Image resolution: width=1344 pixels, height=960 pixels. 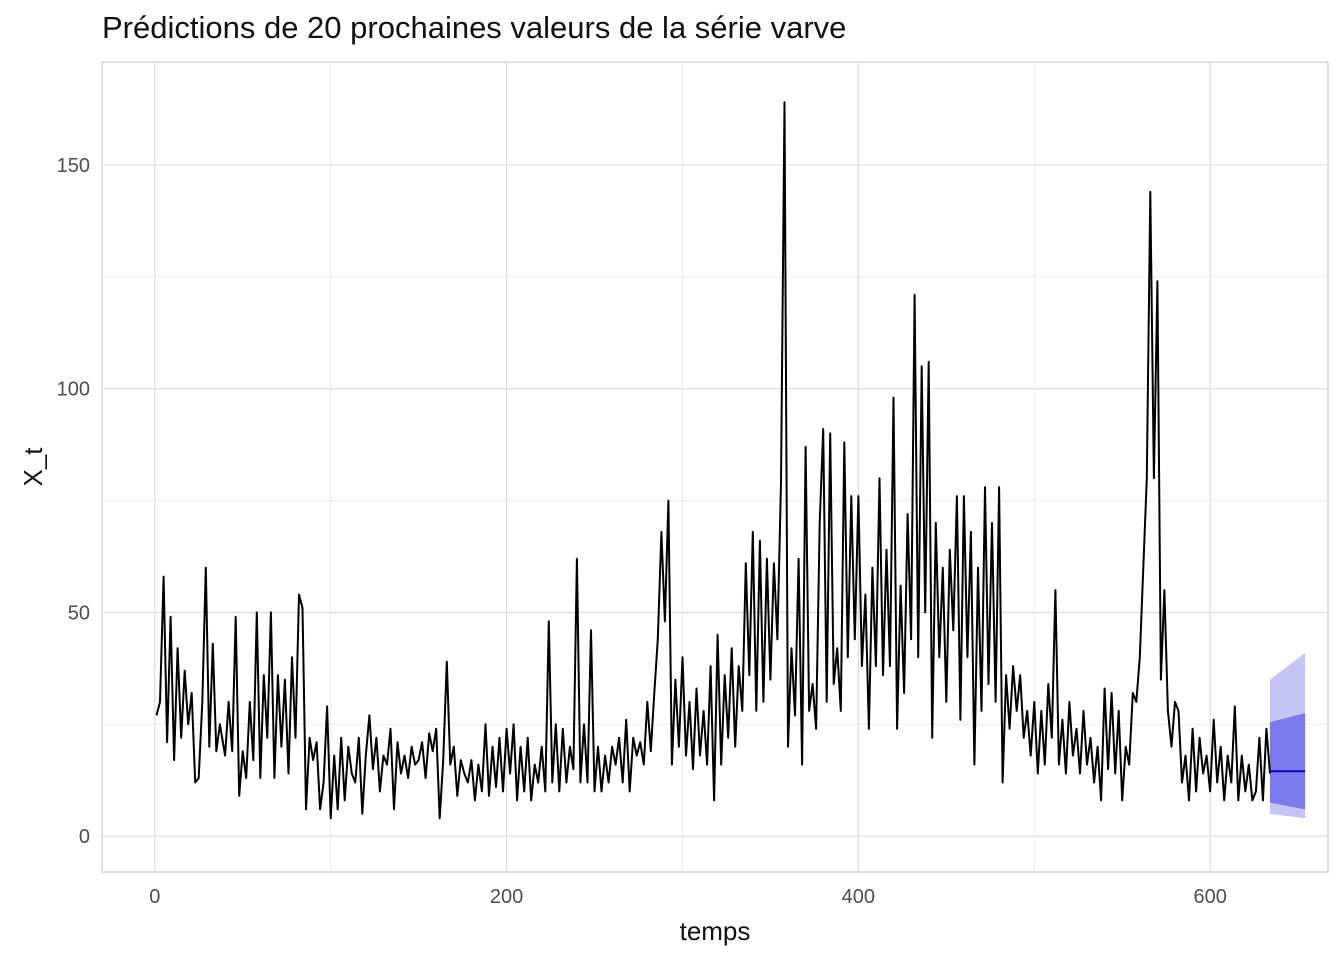 What do you see at coordinates (73, 390) in the screenshot?
I see `y-tick-label: 100` at bounding box center [73, 390].